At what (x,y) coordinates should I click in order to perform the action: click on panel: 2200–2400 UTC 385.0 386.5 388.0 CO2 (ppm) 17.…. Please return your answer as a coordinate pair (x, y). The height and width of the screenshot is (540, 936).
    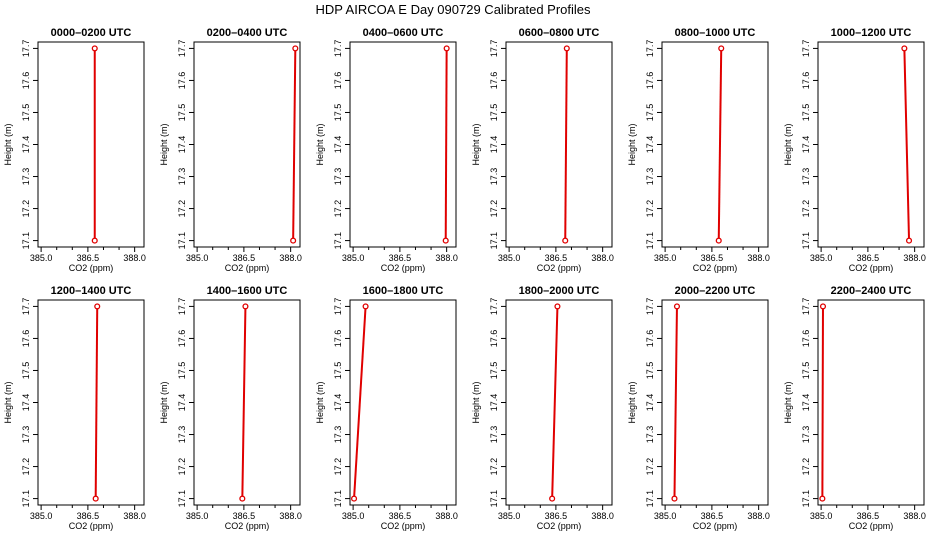
    Looking at the image, I should click on (854, 408).